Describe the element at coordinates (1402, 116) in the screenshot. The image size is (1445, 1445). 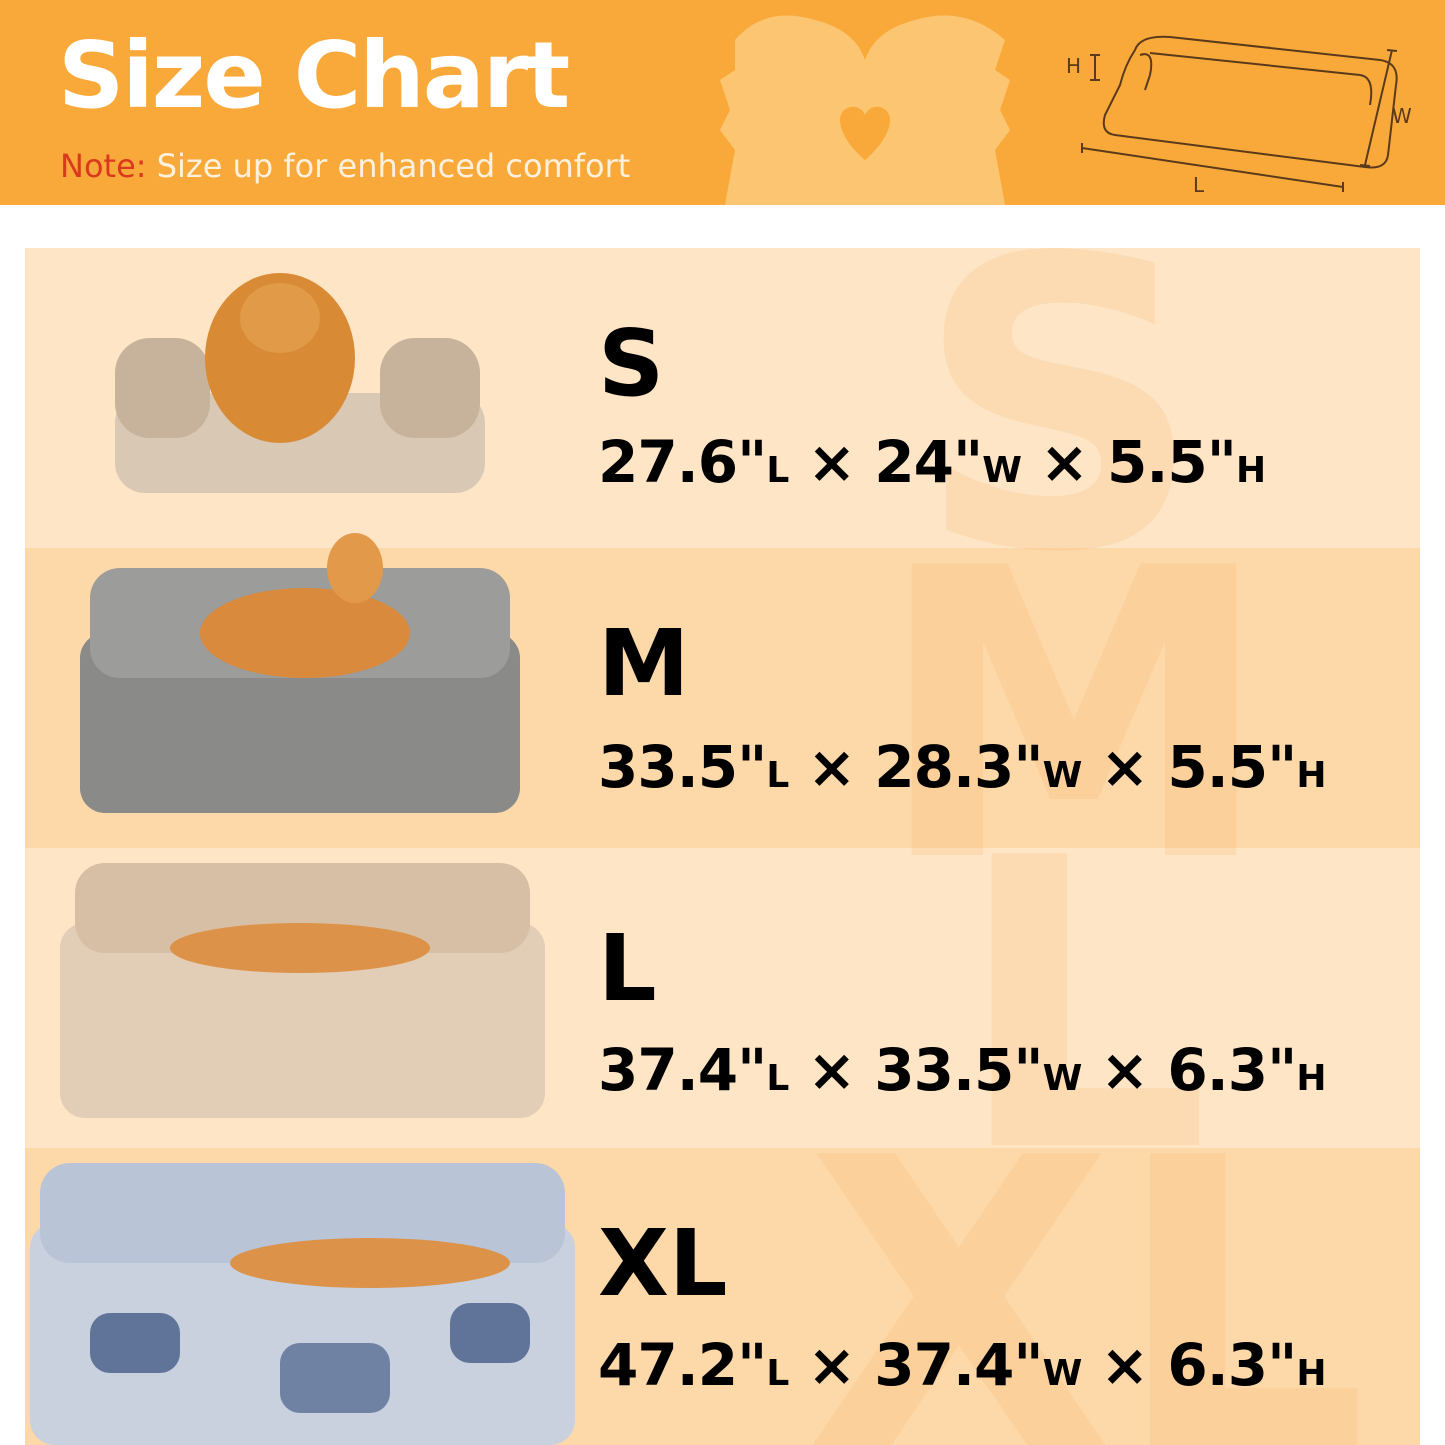
I see `diagram-w-label: W` at that location.